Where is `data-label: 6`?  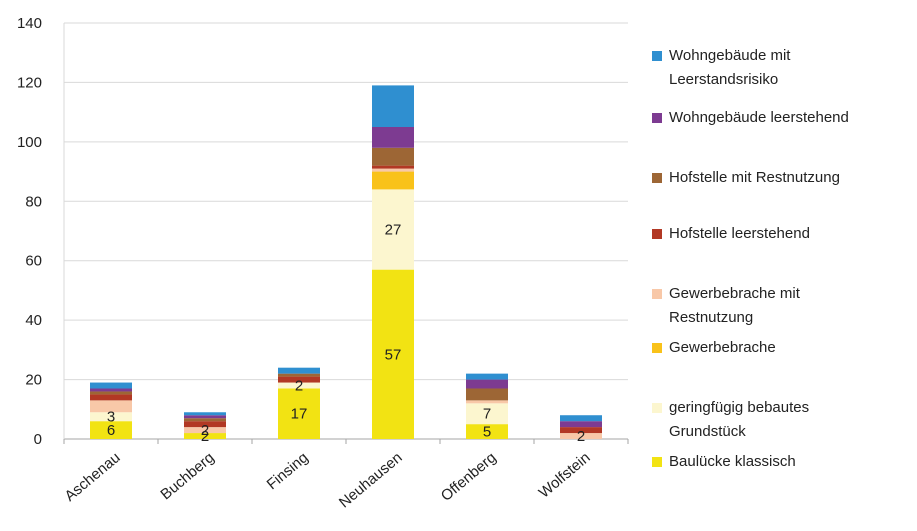
data-label: 6 is located at coordinates (111, 430).